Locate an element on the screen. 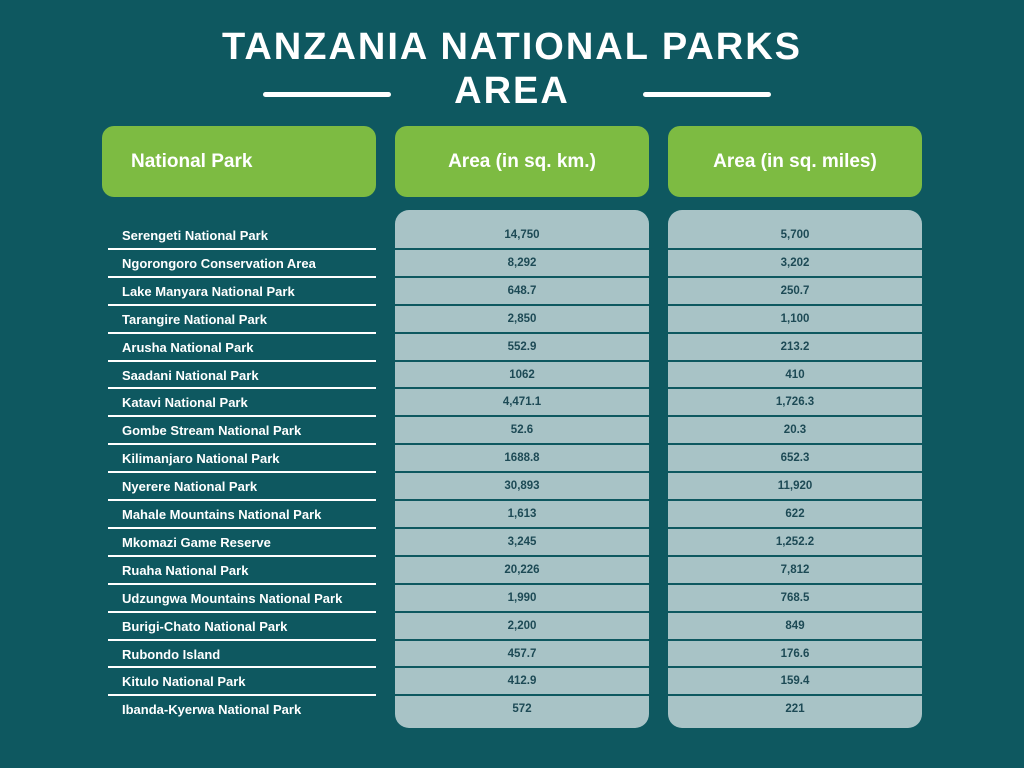 This screenshot has width=1024, height=768. park-name: Katavi National Park is located at coordinates (185, 403).